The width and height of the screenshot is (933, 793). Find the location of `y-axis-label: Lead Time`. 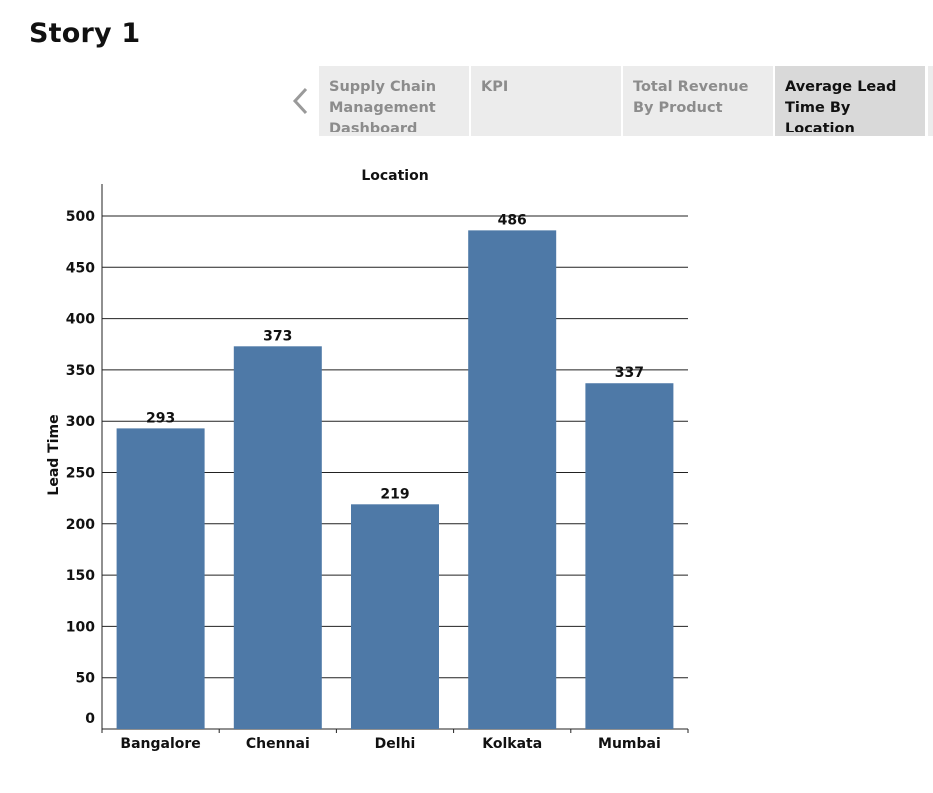

y-axis-label: Lead Time is located at coordinates (54, 454).